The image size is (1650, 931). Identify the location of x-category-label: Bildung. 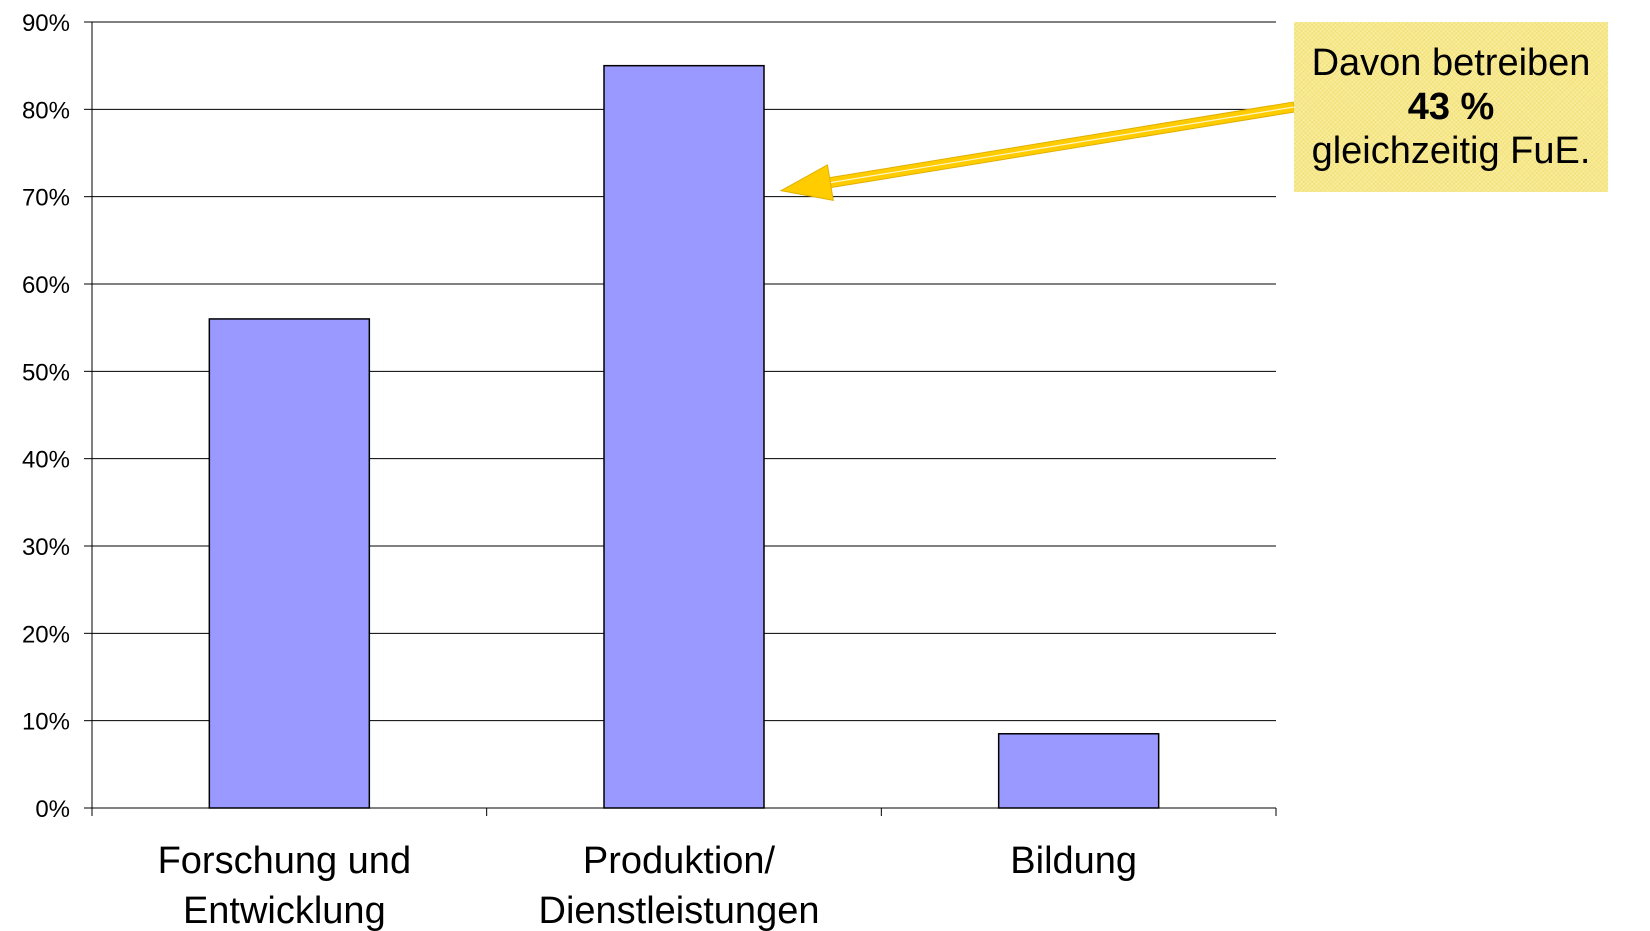
(1073, 861).